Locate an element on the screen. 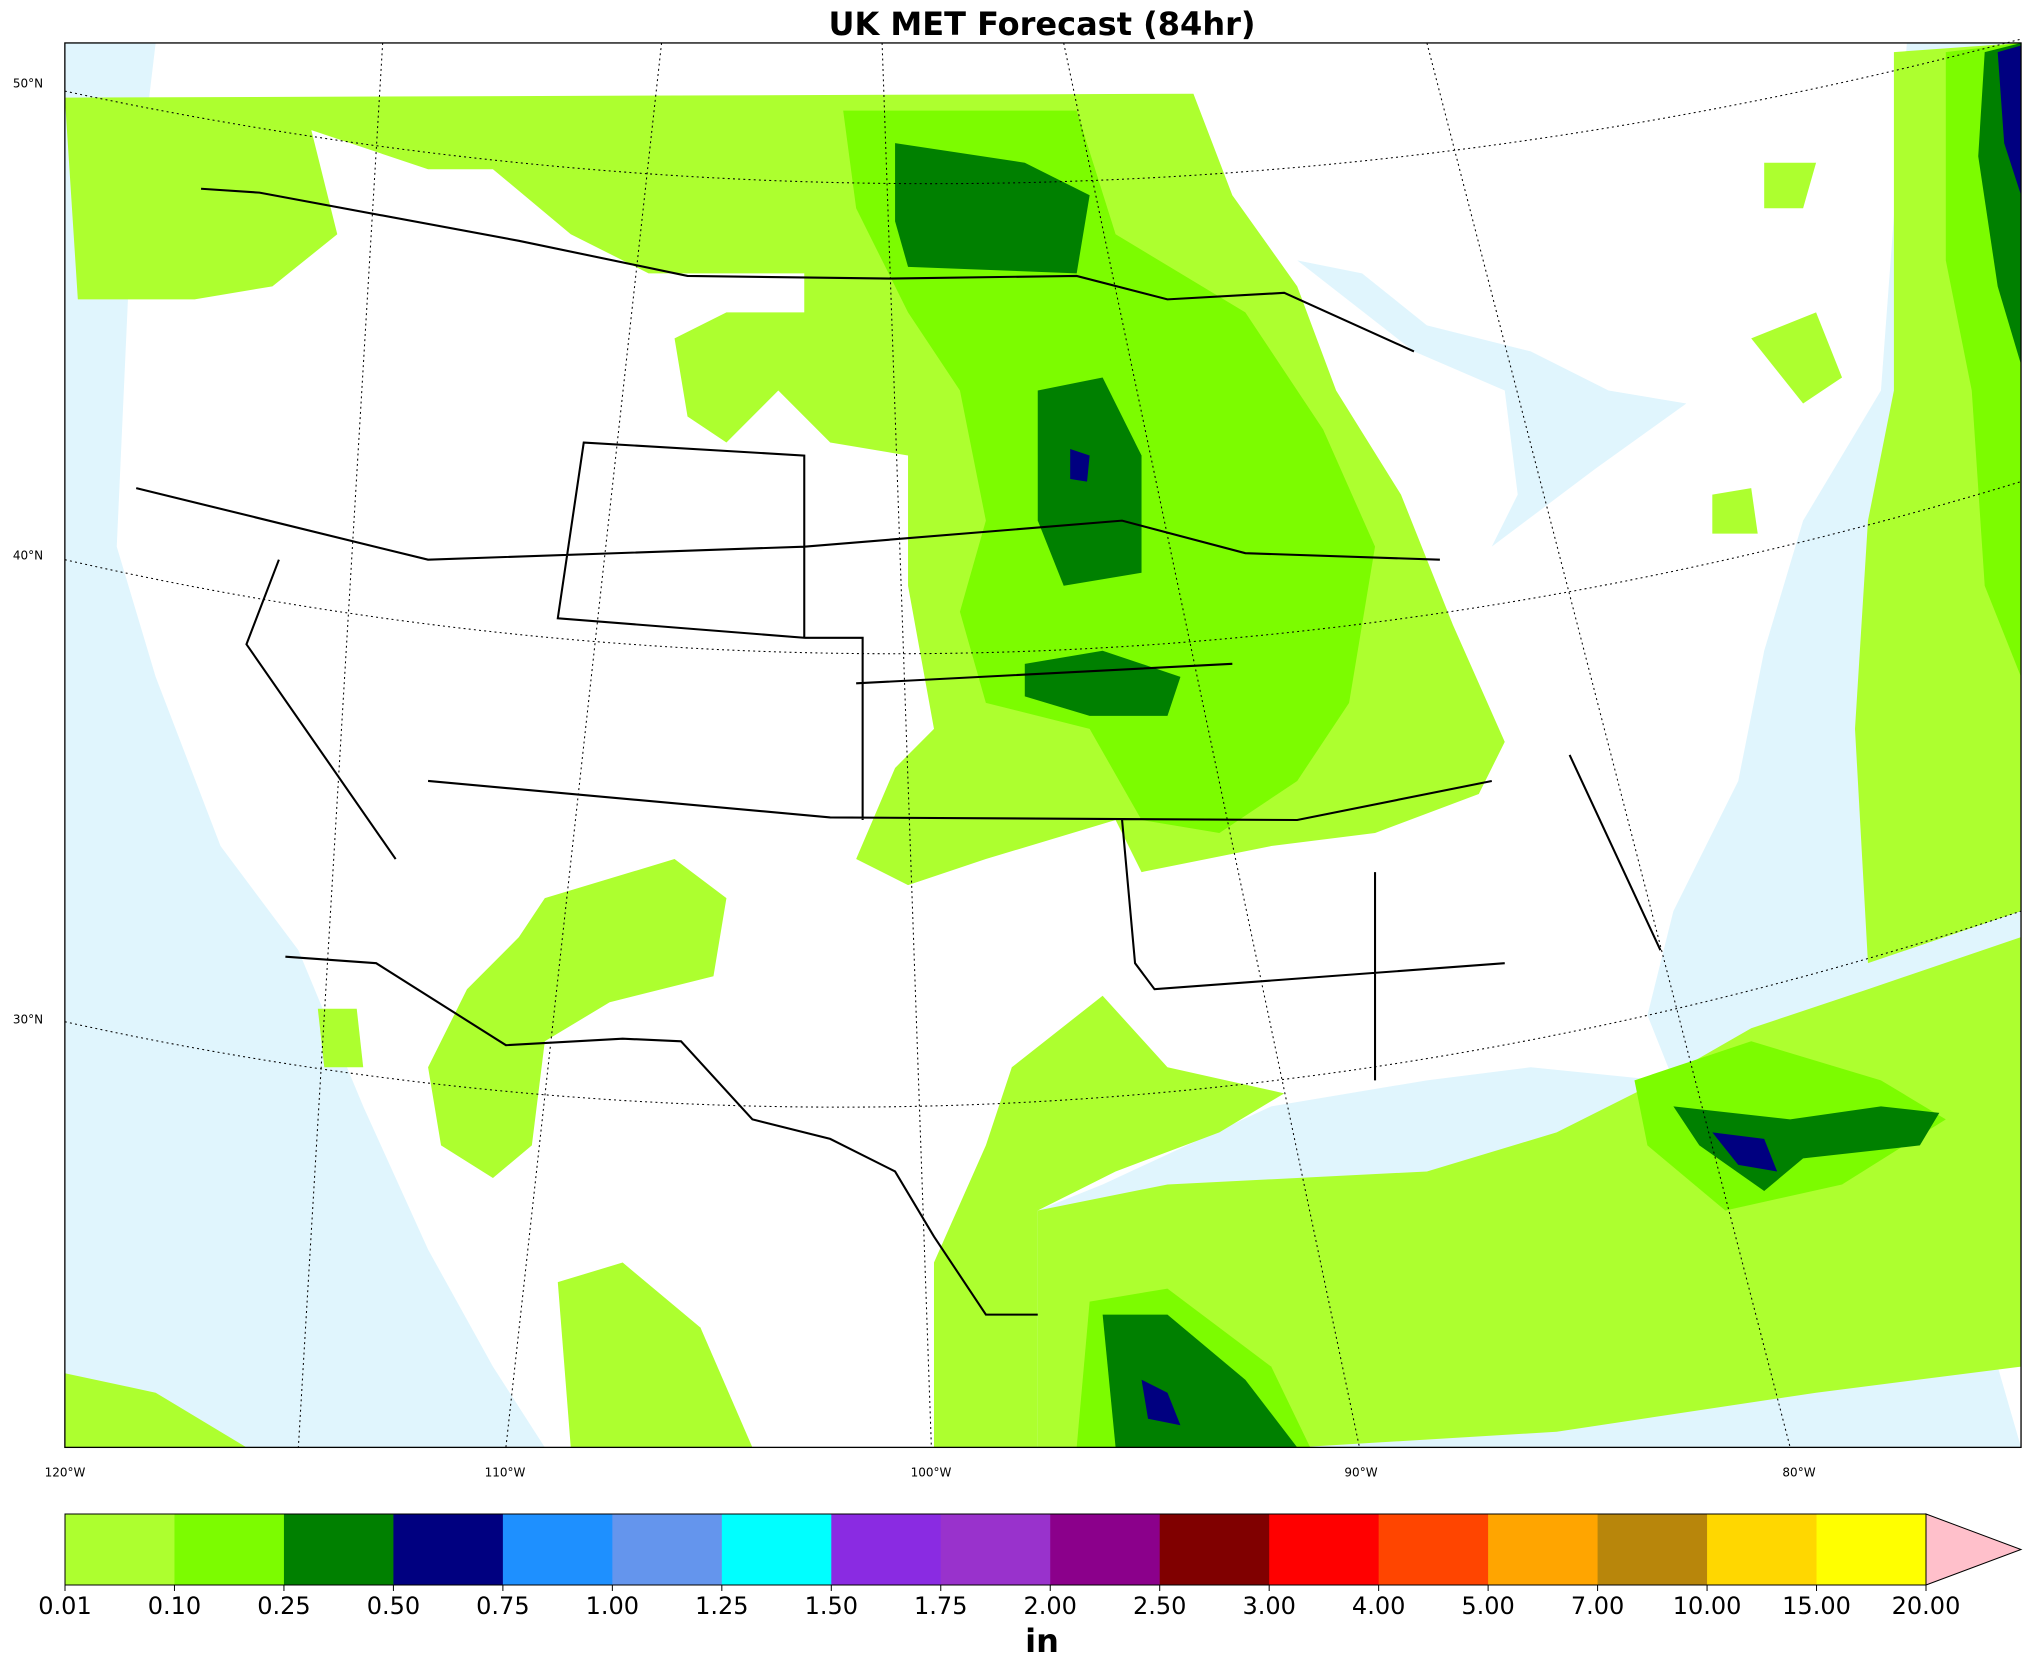 Image resolution: width=2034 pixels, height=1666 pixels. colorbar-label: 10.00 is located at coordinates (1707, 1606).